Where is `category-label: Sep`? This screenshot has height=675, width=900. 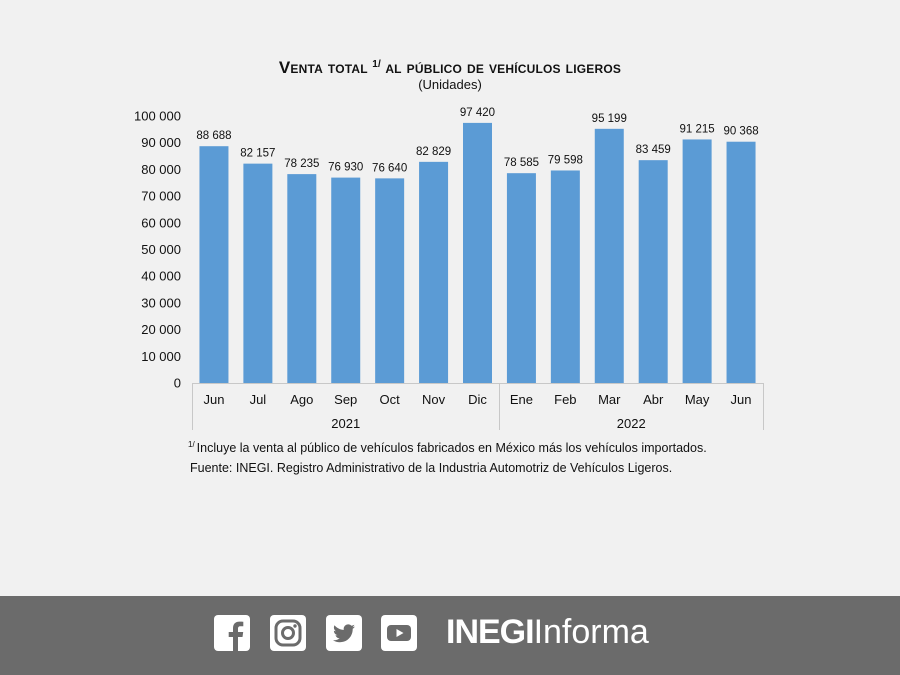
category-label: Sep is located at coordinates (345, 399).